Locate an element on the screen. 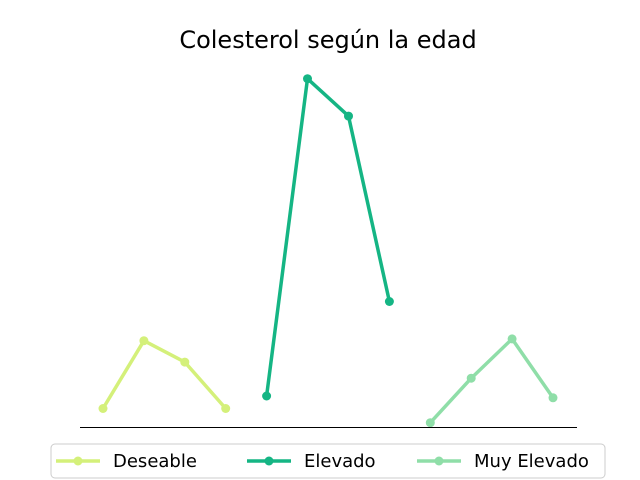  legend-label-muy-elevado: Muy Elevado is located at coordinates (531, 461).